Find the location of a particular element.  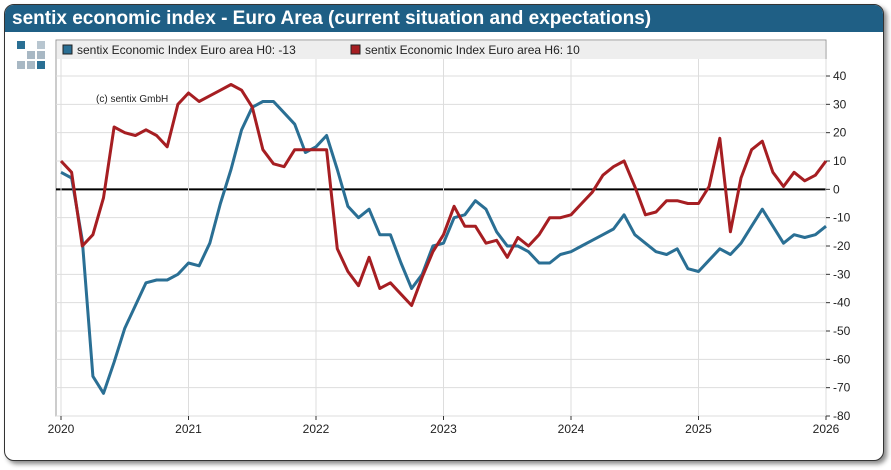

x-tick-label: 2025 is located at coordinates (698, 429).